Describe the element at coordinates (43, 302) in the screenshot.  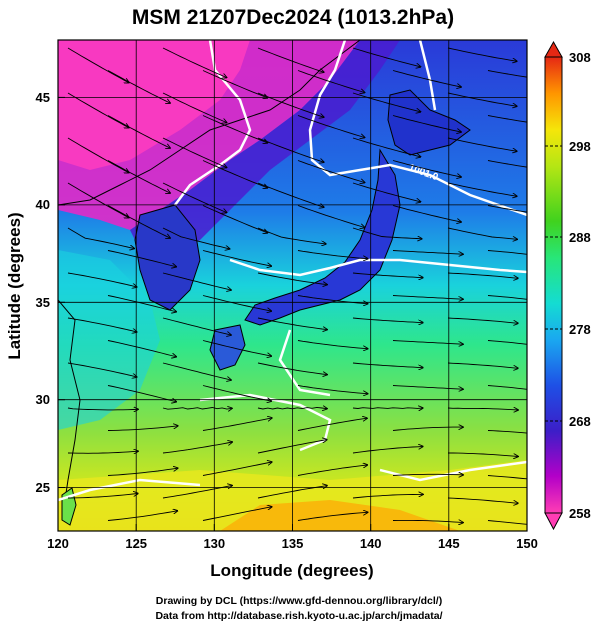
I see `lat-tick-label: 35` at that location.